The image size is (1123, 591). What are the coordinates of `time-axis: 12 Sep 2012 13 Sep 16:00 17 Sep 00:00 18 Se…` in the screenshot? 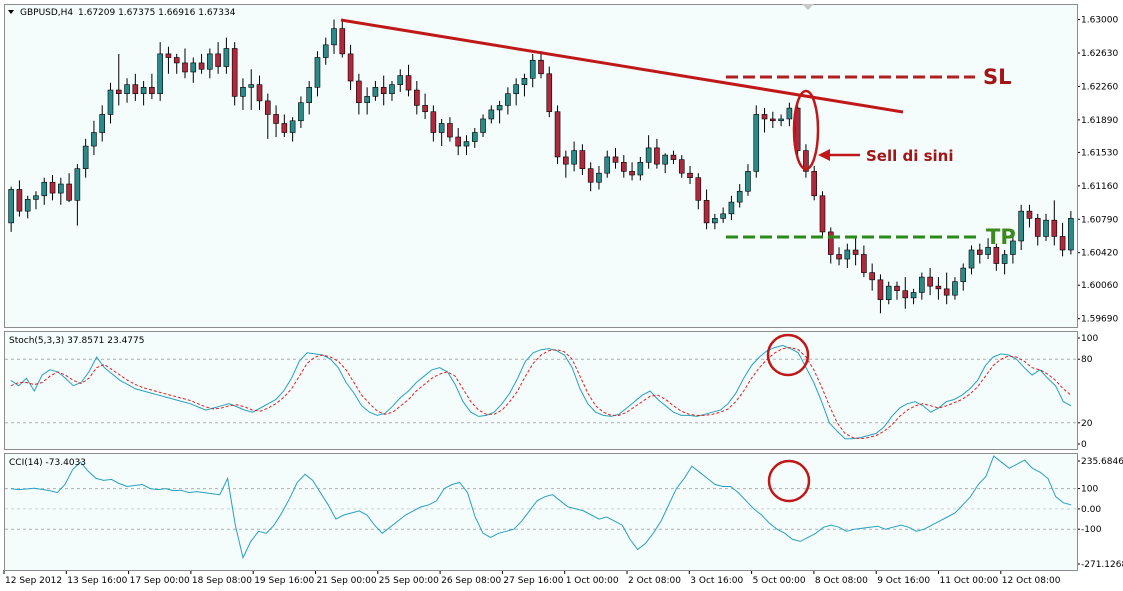 It's located at (532, 578).